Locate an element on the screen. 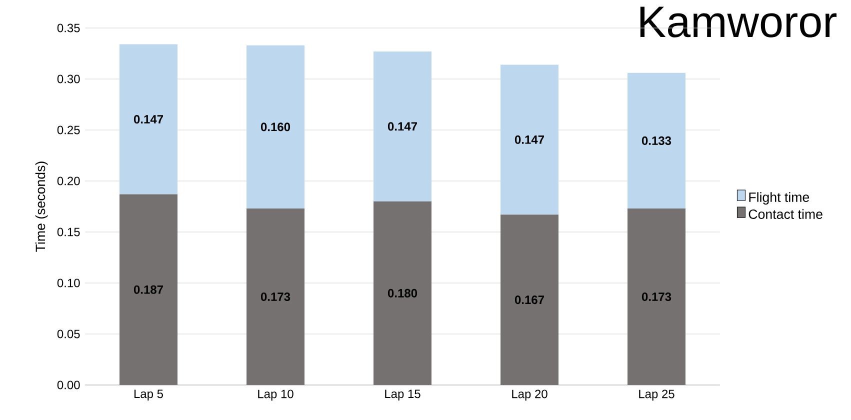 This screenshot has width=851, height=420. chart-title: Kamworor is located at coordinates (738, 22).